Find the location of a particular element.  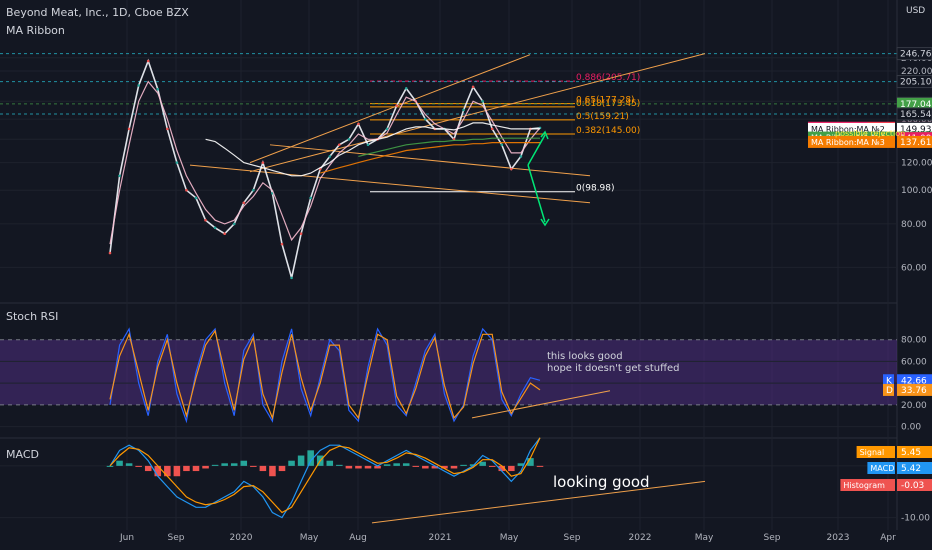

x-tick-label: Jun is located at coordinates (126, 538).